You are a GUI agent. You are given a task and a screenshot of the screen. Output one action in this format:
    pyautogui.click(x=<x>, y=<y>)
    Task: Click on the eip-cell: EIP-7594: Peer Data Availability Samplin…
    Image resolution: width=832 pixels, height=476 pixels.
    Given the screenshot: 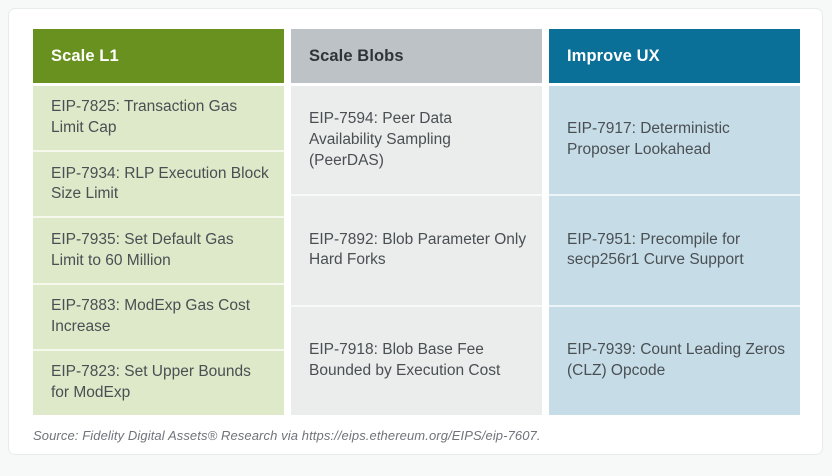 What is the action you would take?
    pyautogui.click(x=381, y=139)
    